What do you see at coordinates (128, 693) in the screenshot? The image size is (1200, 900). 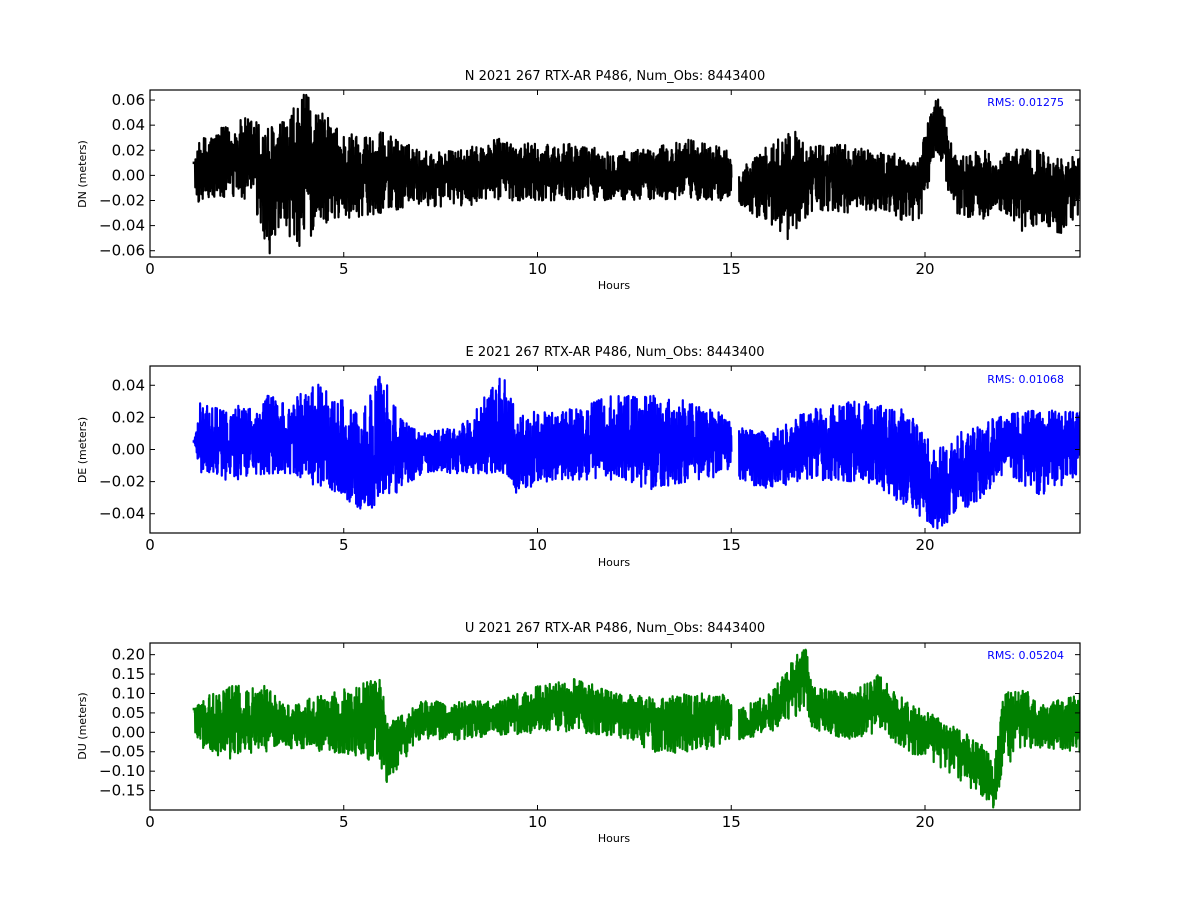 I see `y-tick-label: 0.10` at bounding box center [128, 693].